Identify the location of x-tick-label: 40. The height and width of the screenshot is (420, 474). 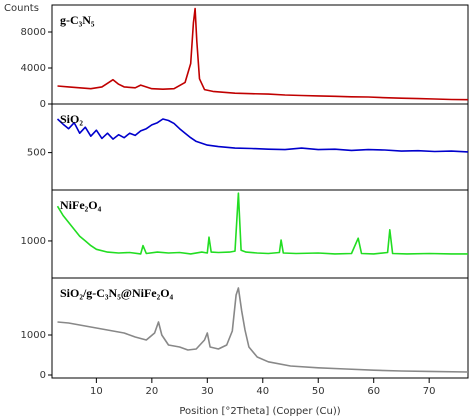
(262, 391).